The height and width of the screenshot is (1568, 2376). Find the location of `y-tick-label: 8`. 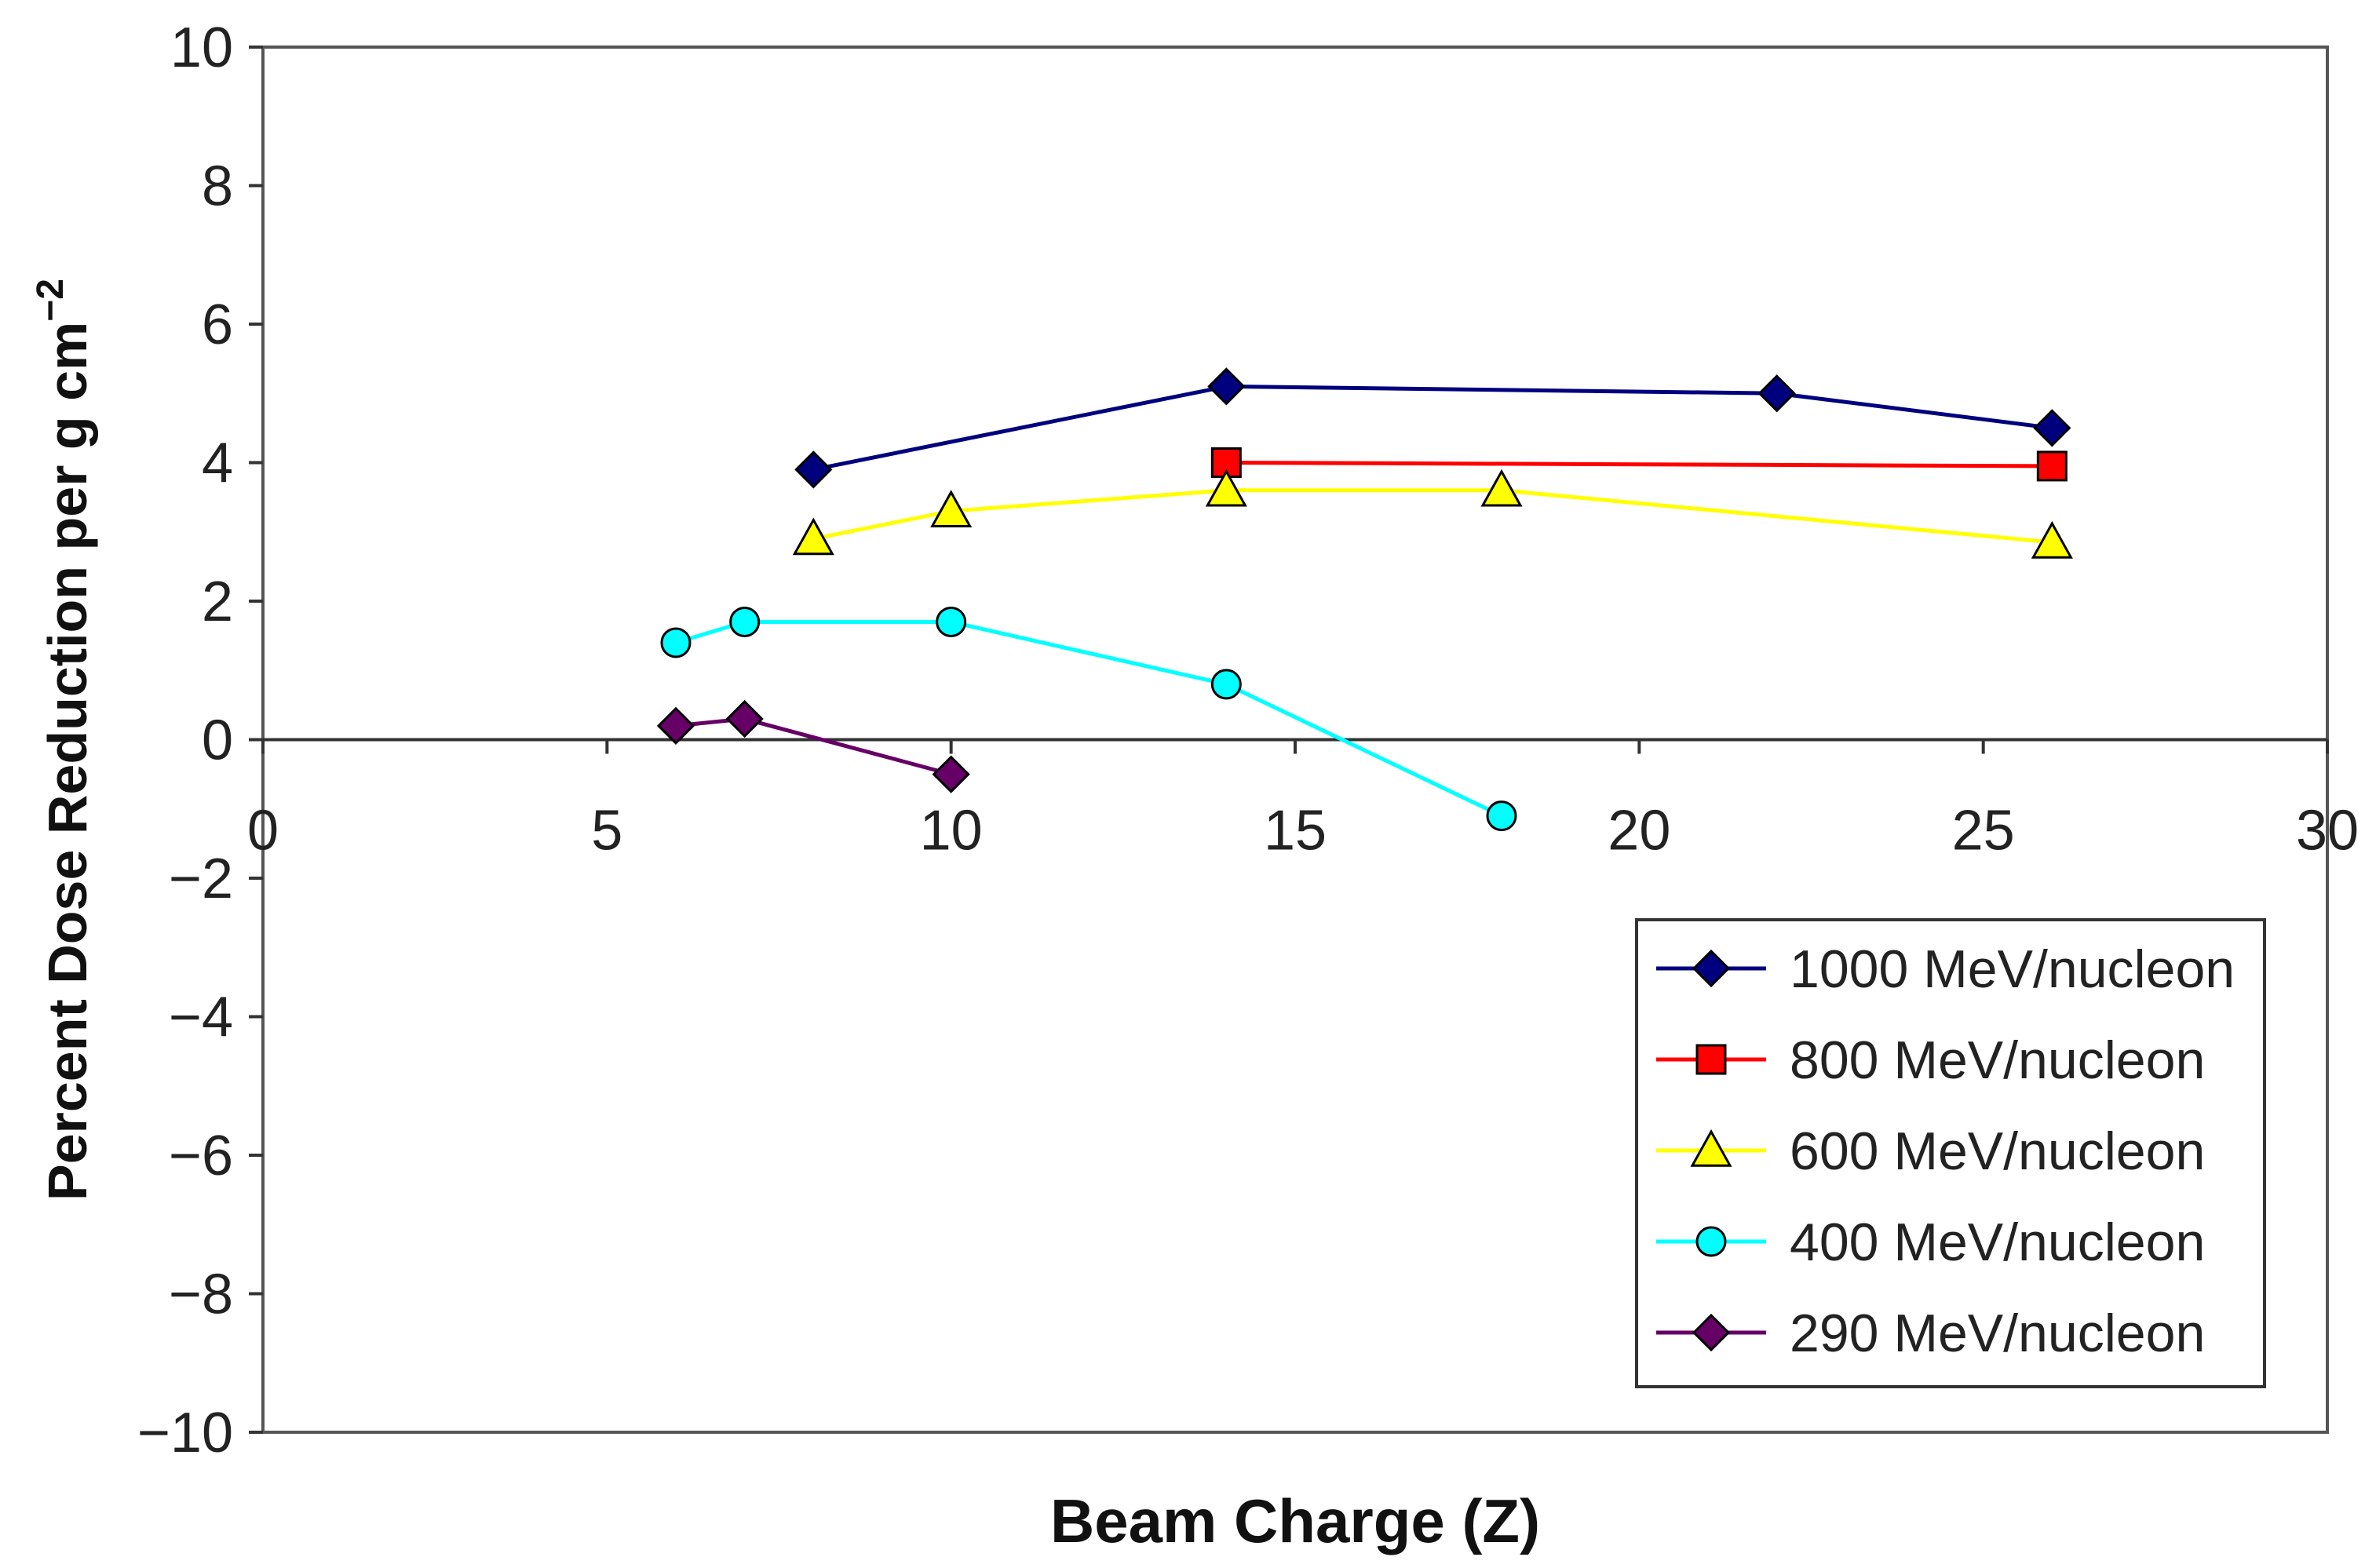

y-tick-label: 8 is located at coordinates (218, 186).